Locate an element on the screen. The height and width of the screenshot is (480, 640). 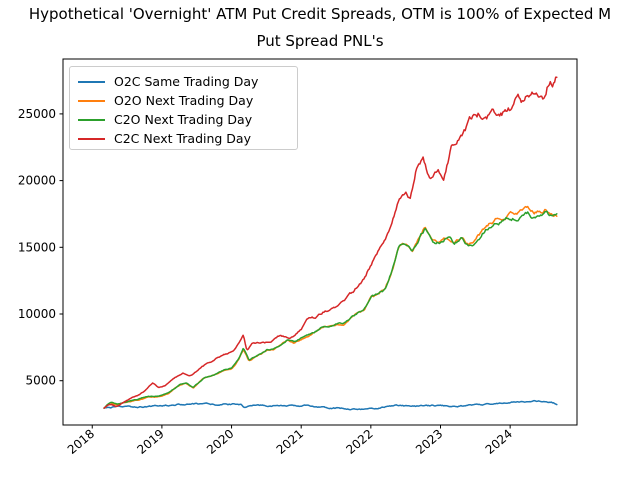
legend-line-swatch-orange is located at coordinates (91, 100).